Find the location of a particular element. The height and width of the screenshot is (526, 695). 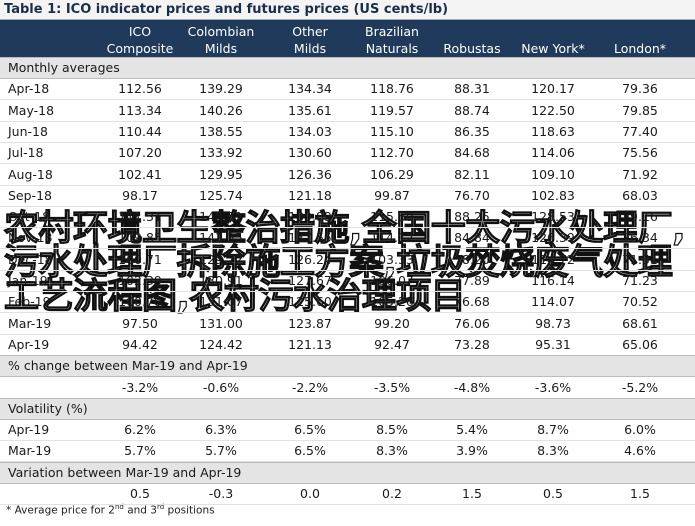

cell-value: 71.92 is located at coordinates (640, 174).